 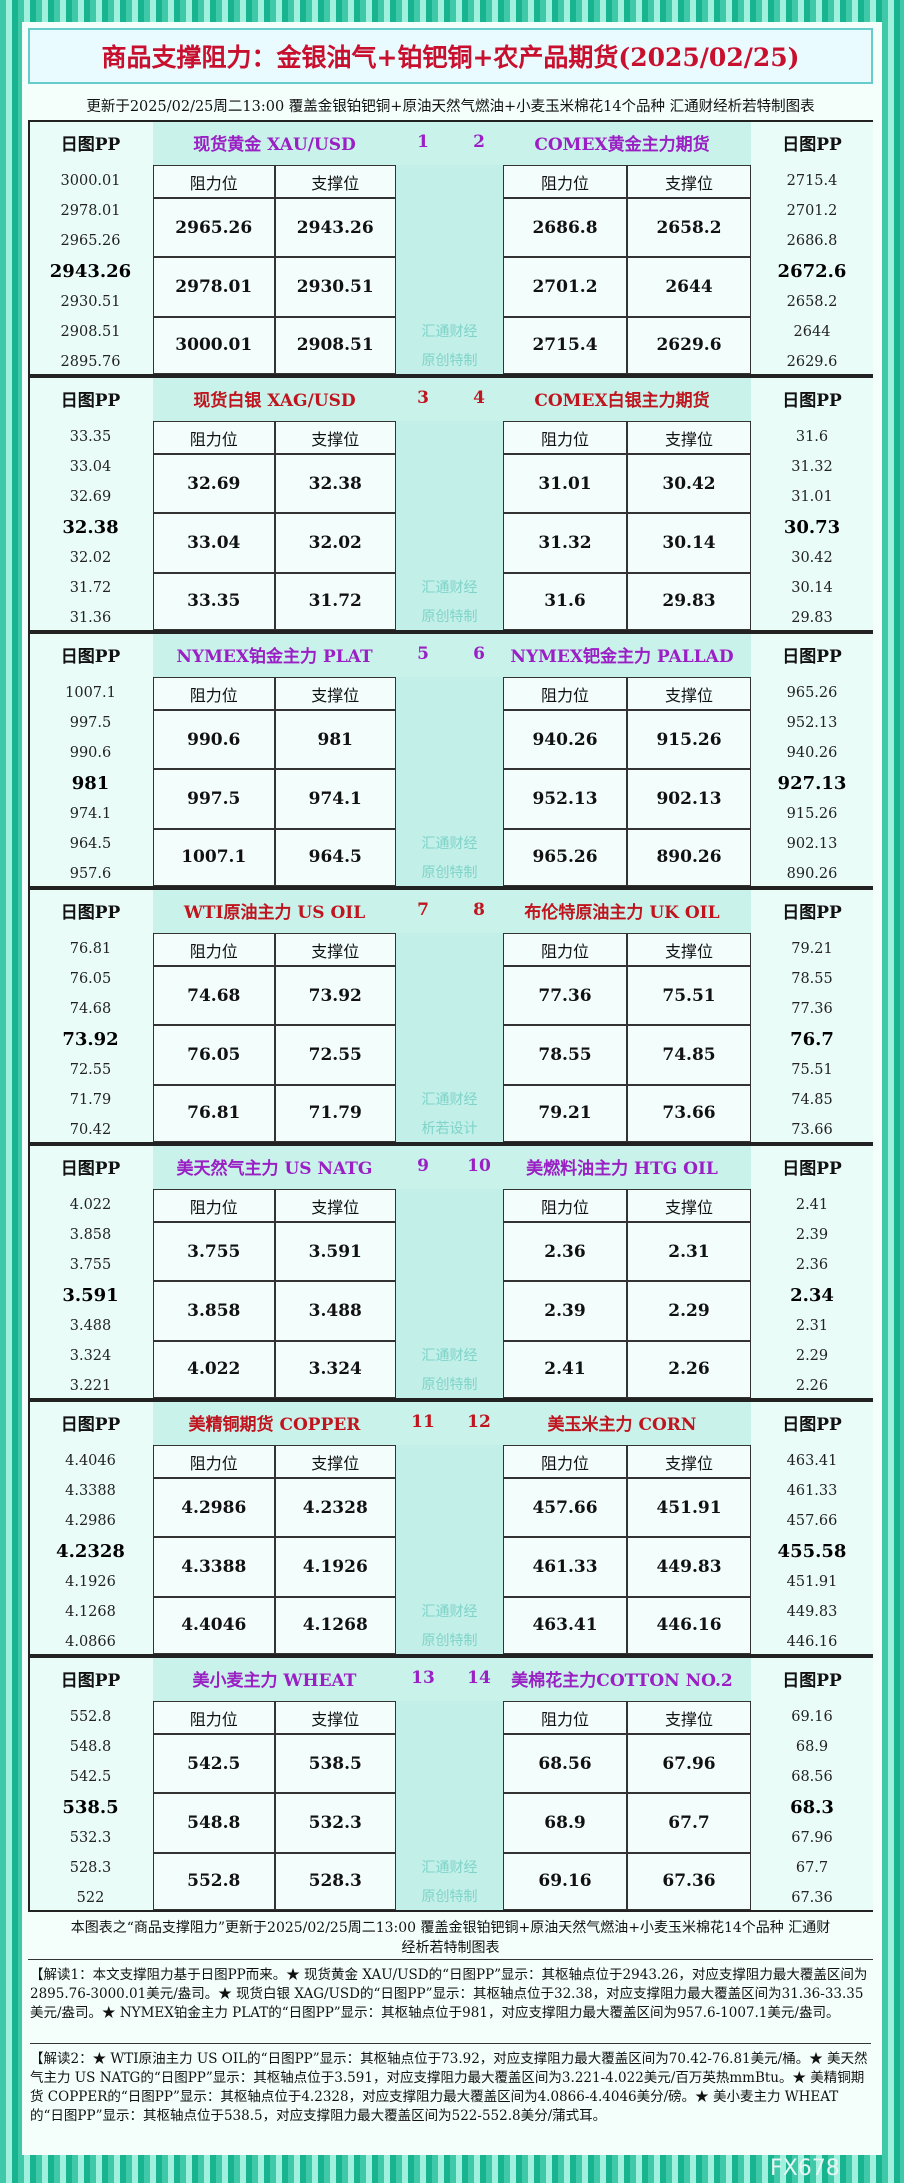 What do you see at coordinates (335, 1055) in the screenshot?
I see `support-value: 72.55` at bounding box center [335, 1055].